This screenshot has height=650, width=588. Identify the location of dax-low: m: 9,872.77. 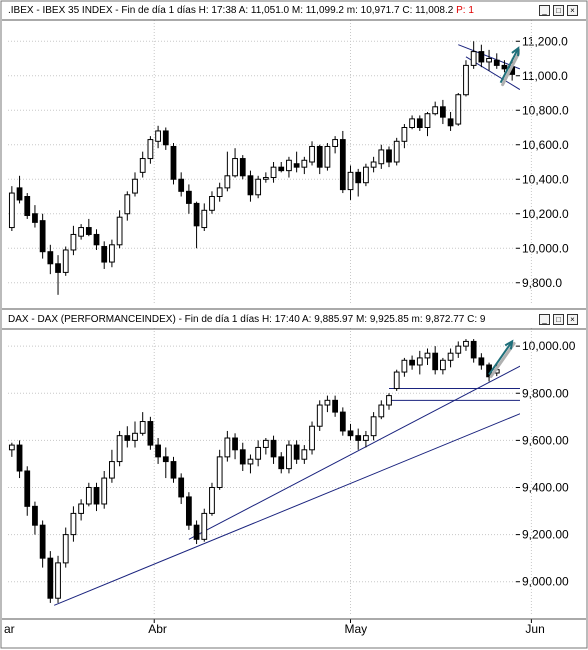
(438, 319).